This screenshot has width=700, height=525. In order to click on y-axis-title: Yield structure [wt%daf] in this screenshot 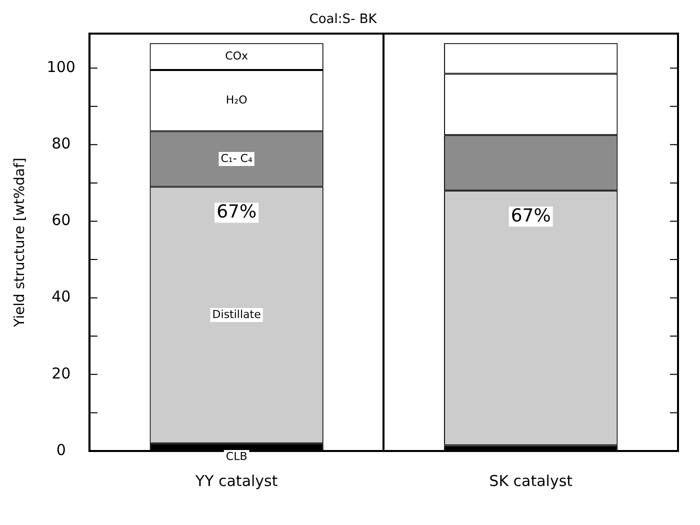, I will do `click(20, 243)`.